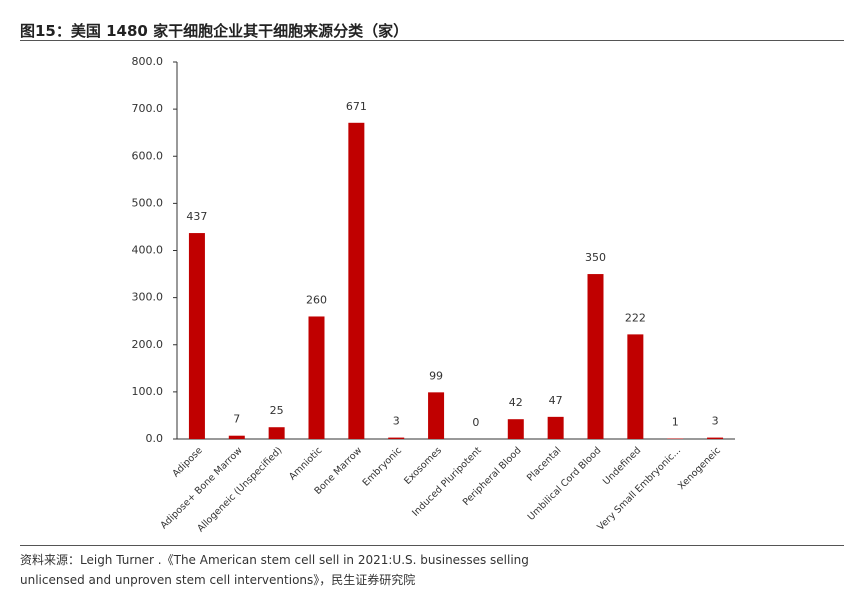 The height and width of the screenshot is (590, 844). What do you see at coordinates (382, 466) in the screenshot?
I see `x-tick-label: Embryonic` at bounding box center [382, 466].